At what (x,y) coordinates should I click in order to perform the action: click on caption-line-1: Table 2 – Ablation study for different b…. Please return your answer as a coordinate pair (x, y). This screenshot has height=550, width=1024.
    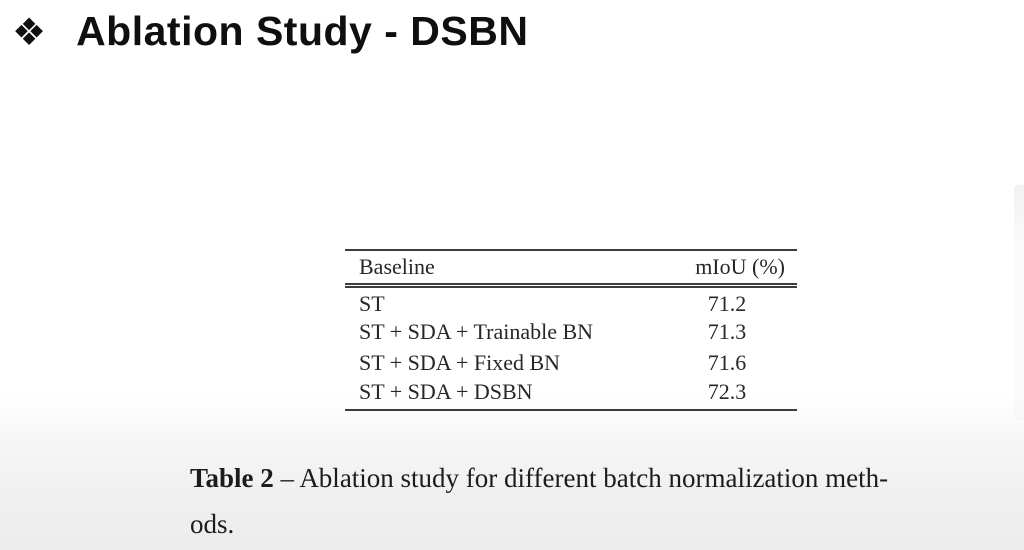
    Looking at the image, I should click on (580, 478).